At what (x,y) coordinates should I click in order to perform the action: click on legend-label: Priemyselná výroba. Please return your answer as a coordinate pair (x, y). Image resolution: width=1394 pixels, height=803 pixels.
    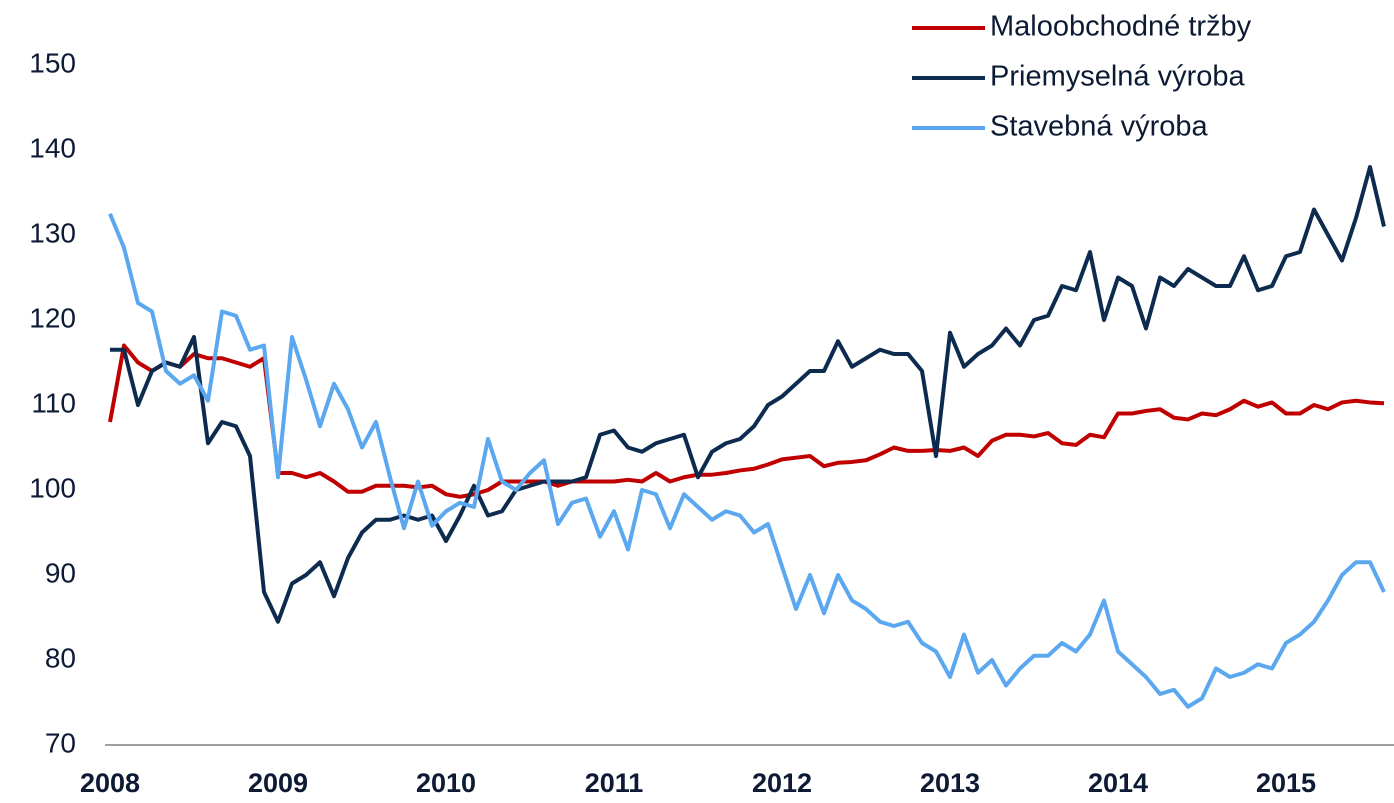
    Looking at the image, I should click on (1118, 77).